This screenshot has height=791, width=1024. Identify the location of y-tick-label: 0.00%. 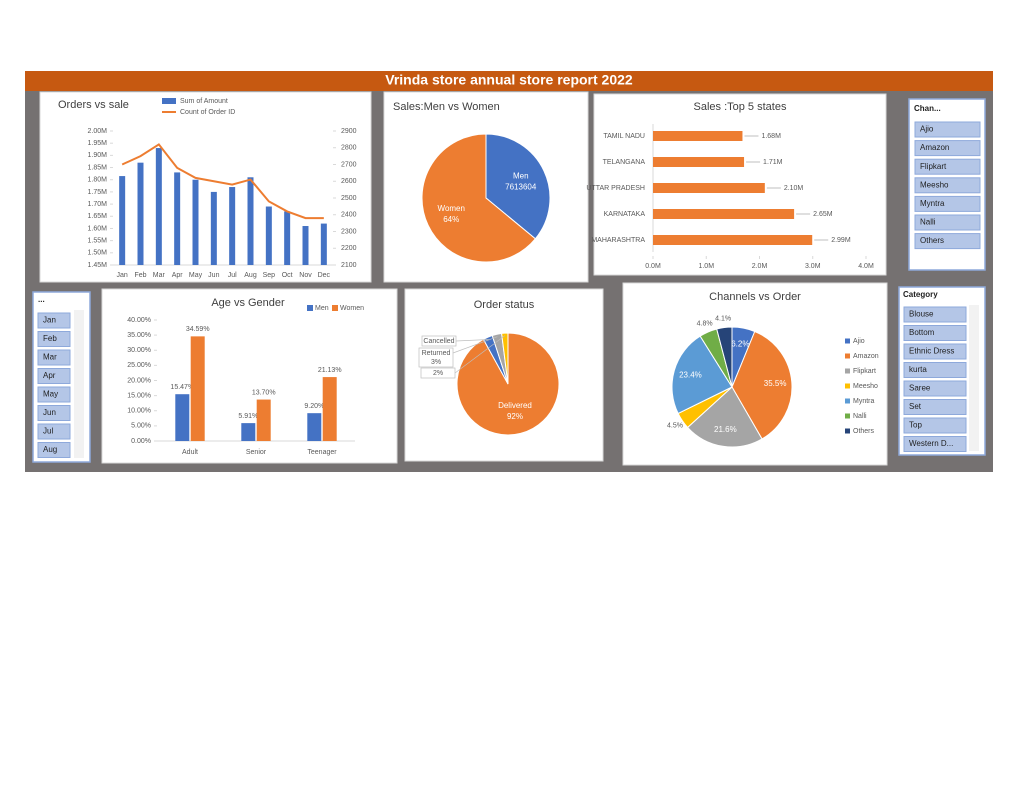
(141, 441).